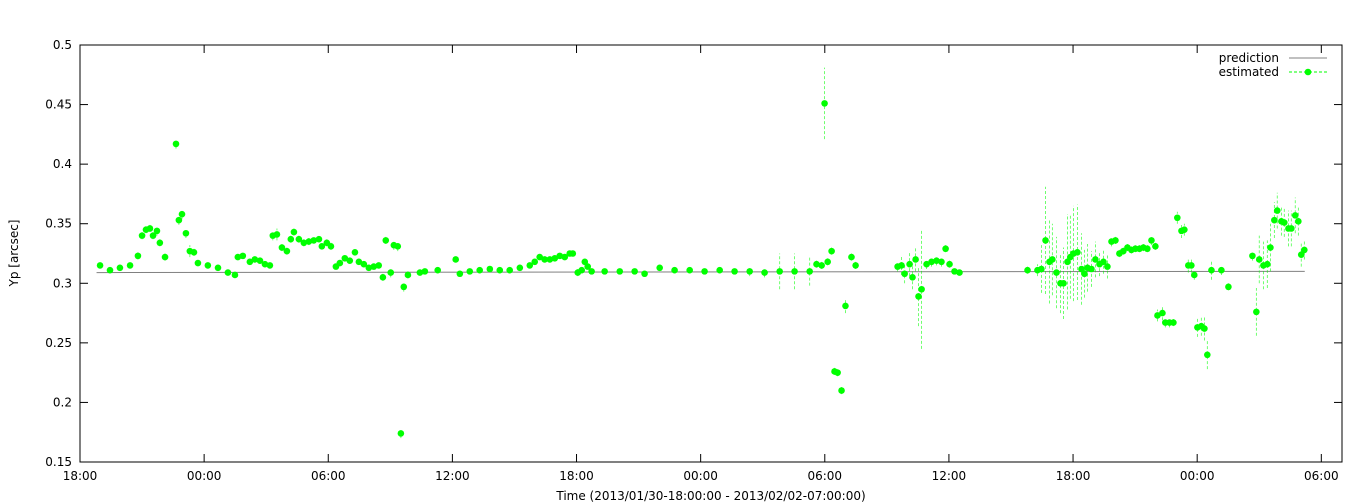 This screenshot has width=1368, height=504. I want to click on legend-swatch, so click(1308, 72).